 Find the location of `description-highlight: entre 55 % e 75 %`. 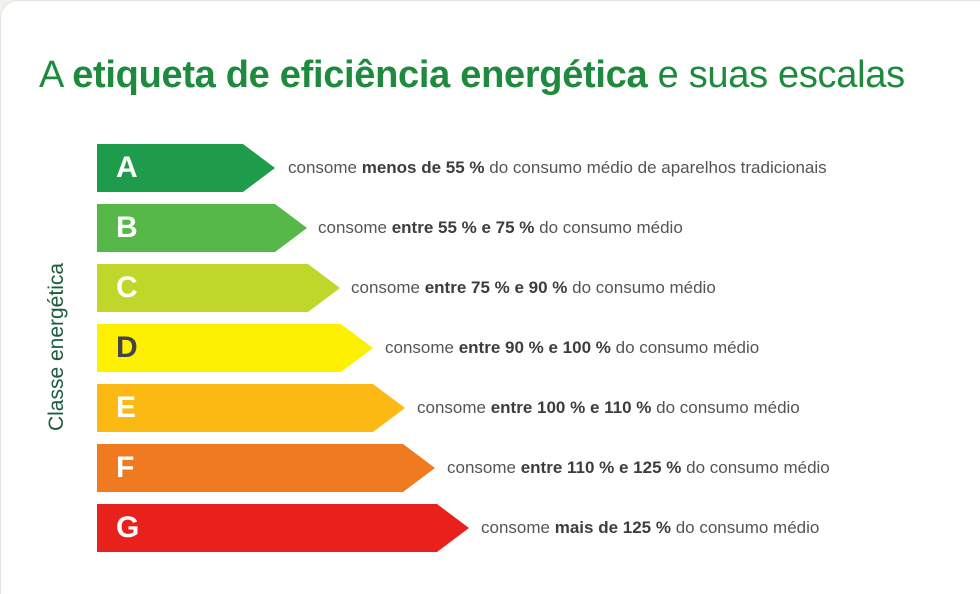

description-highlight: entre 55 % e 75 % is located at coordinates (463, 227).